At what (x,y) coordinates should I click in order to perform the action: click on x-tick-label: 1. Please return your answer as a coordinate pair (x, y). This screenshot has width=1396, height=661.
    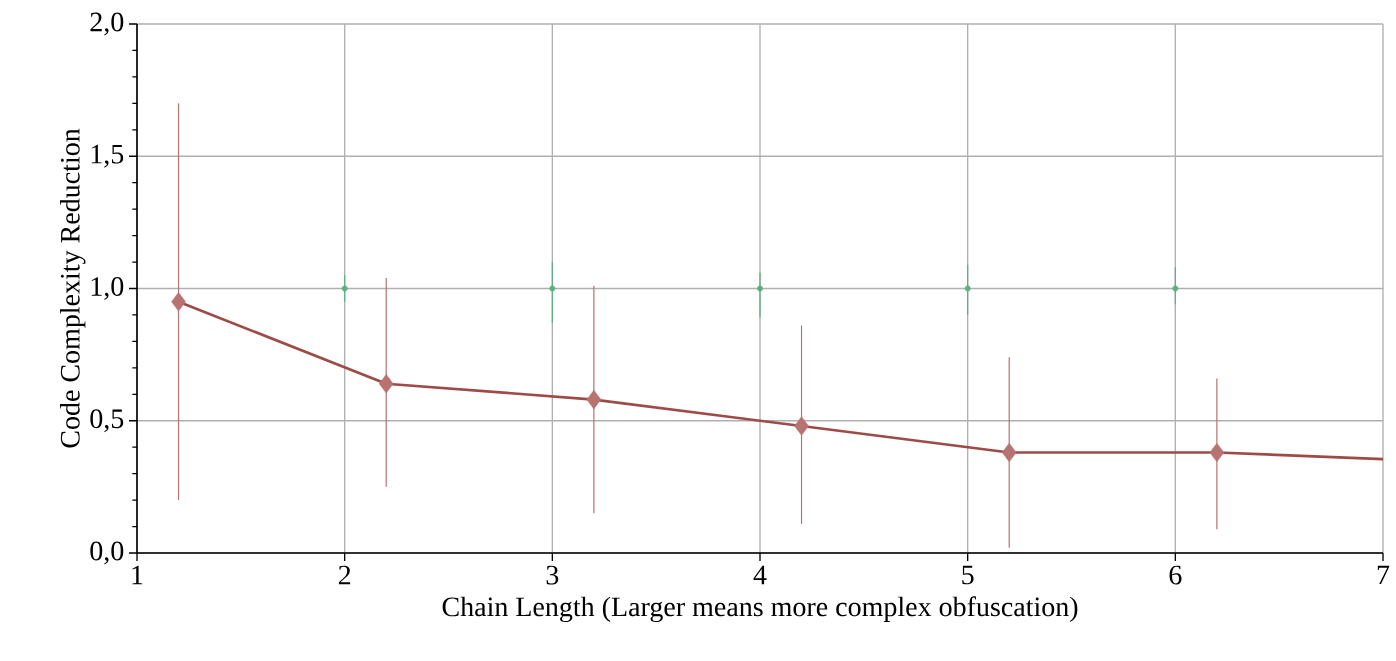
    Looking at the image, I should click on (137, 575).